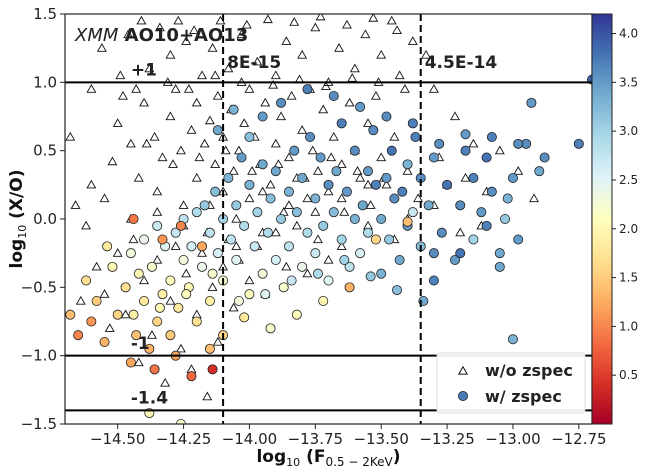 This screenshot has height=470, width=651. Describe the element at coordinates (45, 14) in the screenshot. I see `y-tick-label: 1.5` at that location.